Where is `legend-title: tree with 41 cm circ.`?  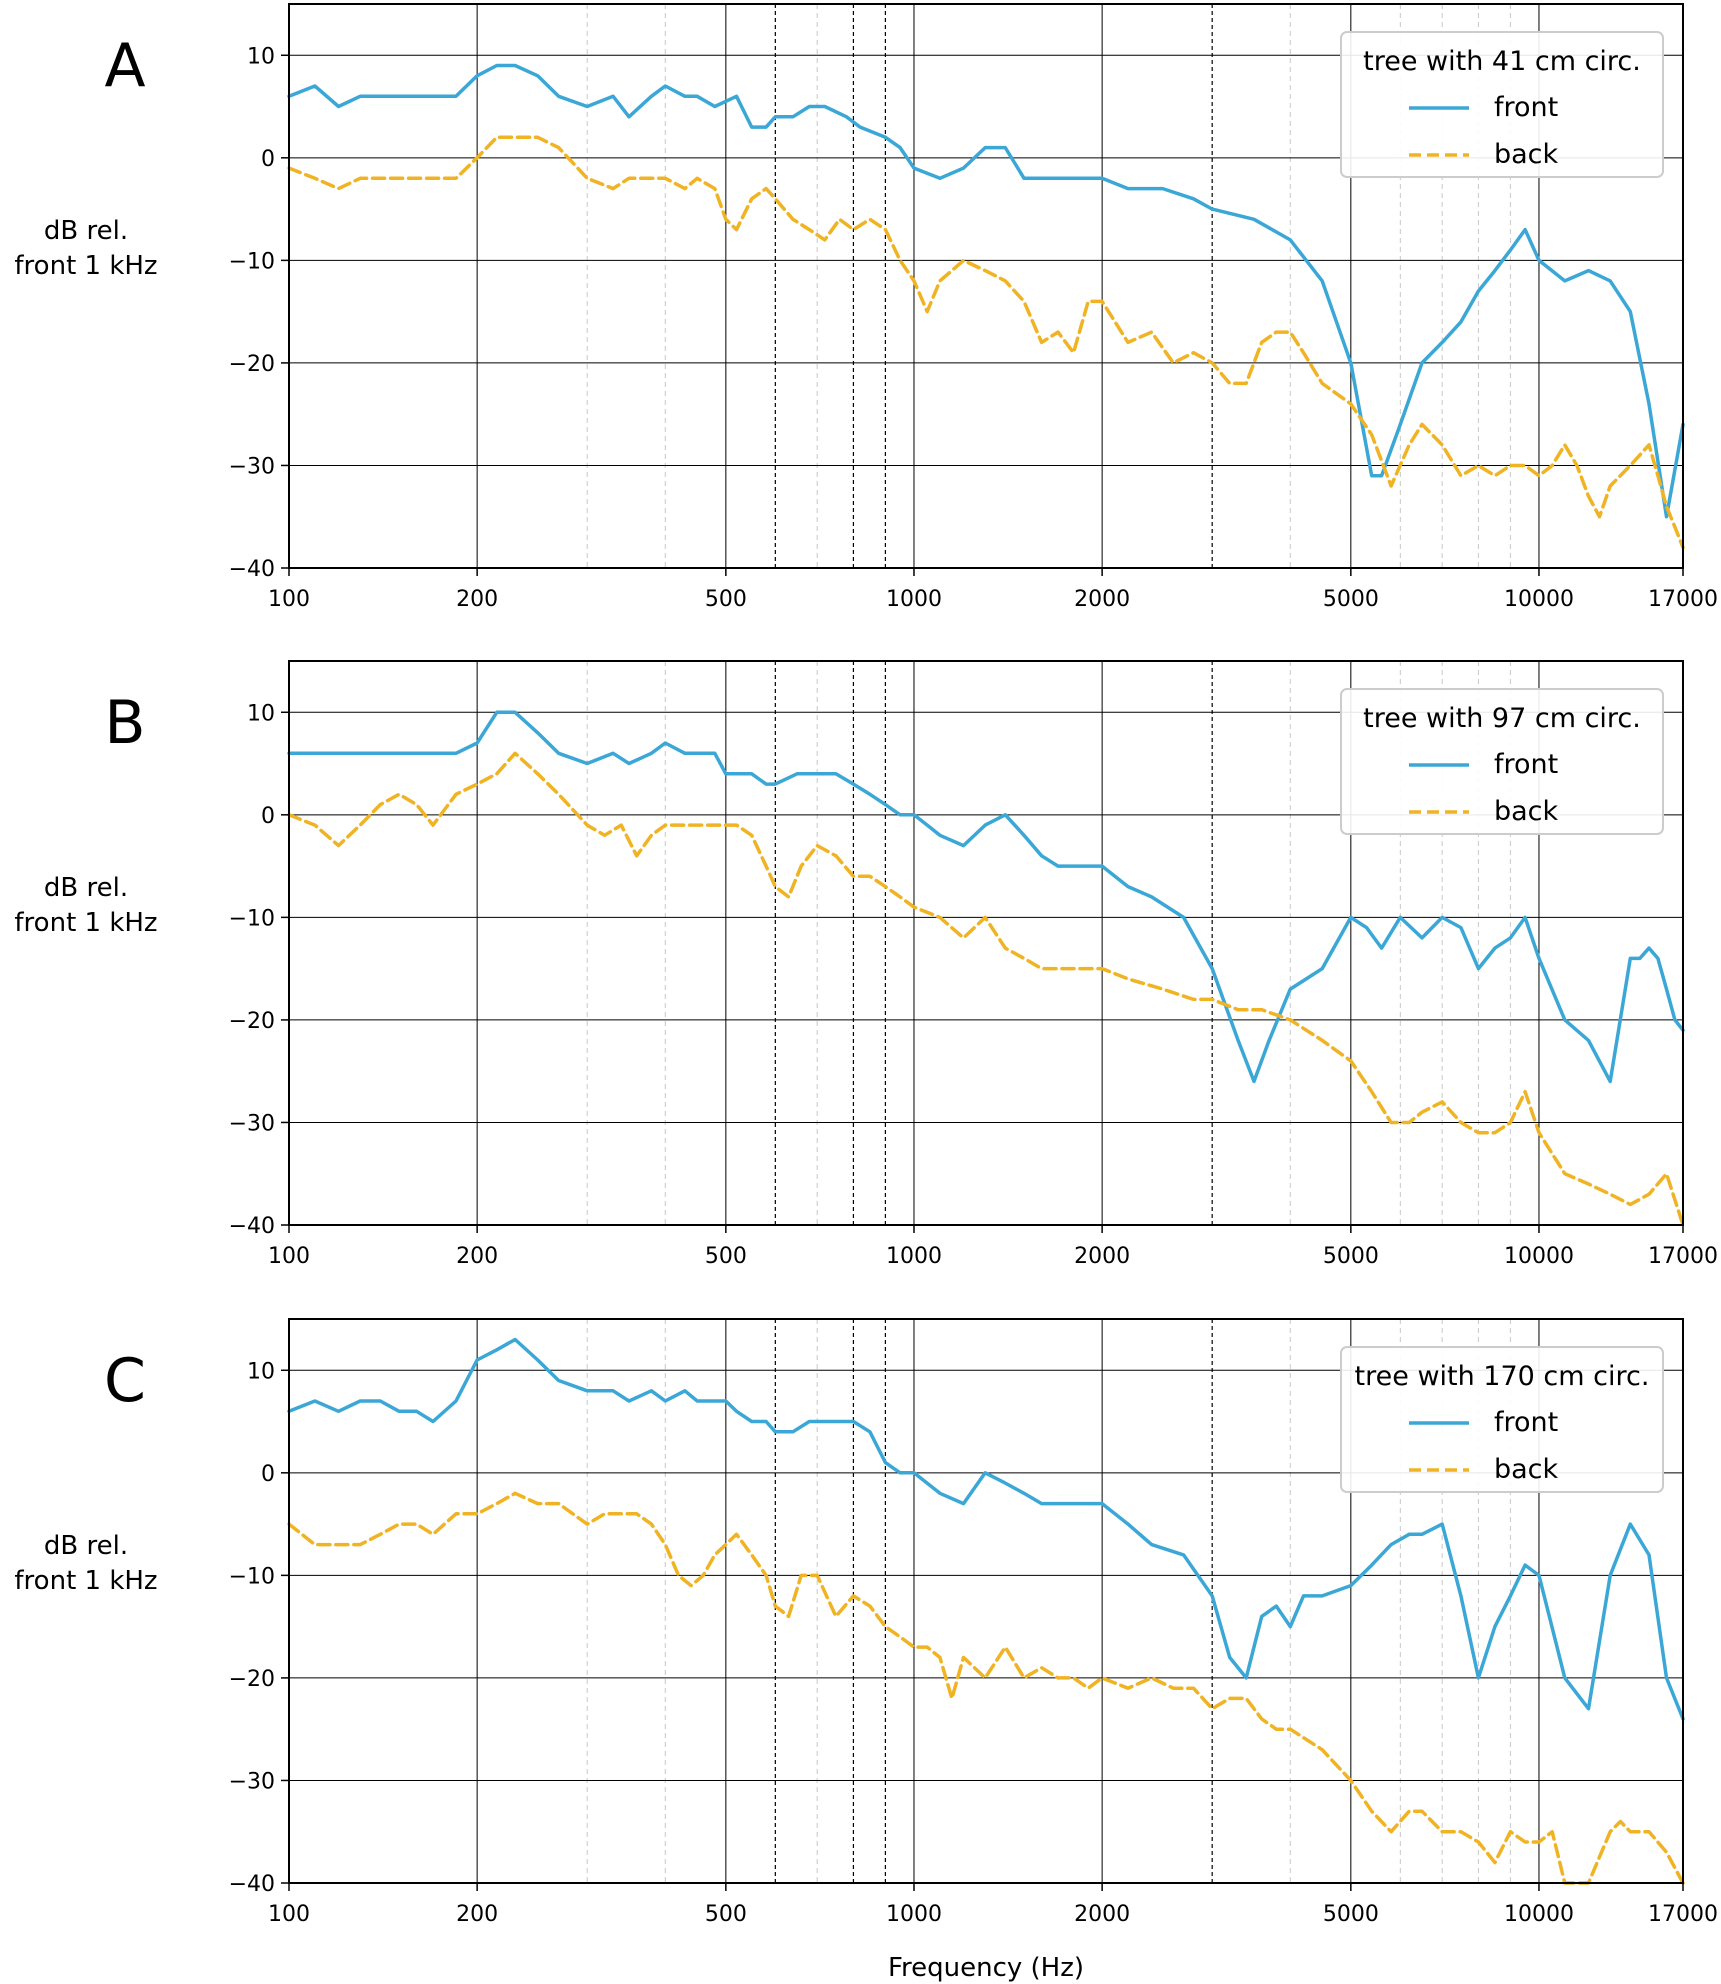
legend-title: tree with 41 cm circ. is located at coordinates (1502, 61).